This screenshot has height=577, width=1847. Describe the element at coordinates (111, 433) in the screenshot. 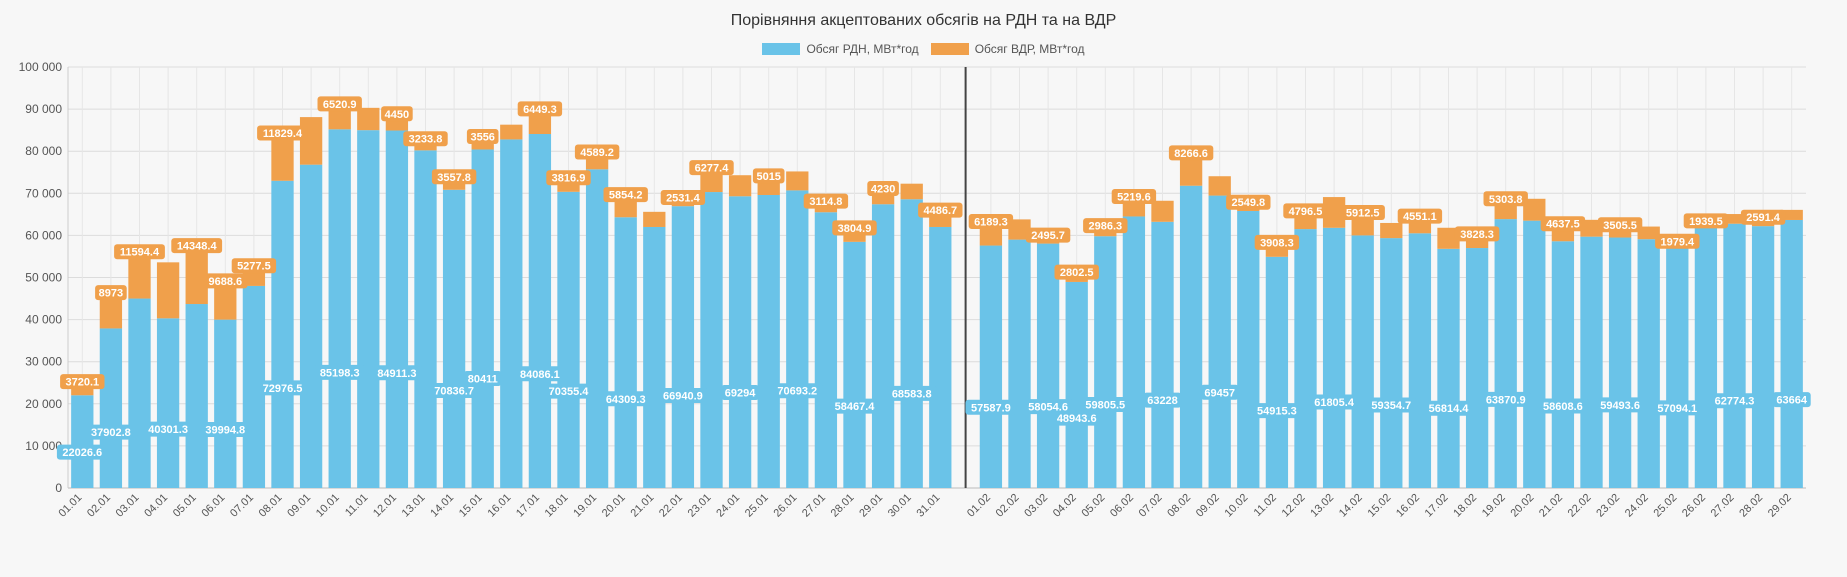

I see `data-label-rdn-text: 37902.8` at that location.